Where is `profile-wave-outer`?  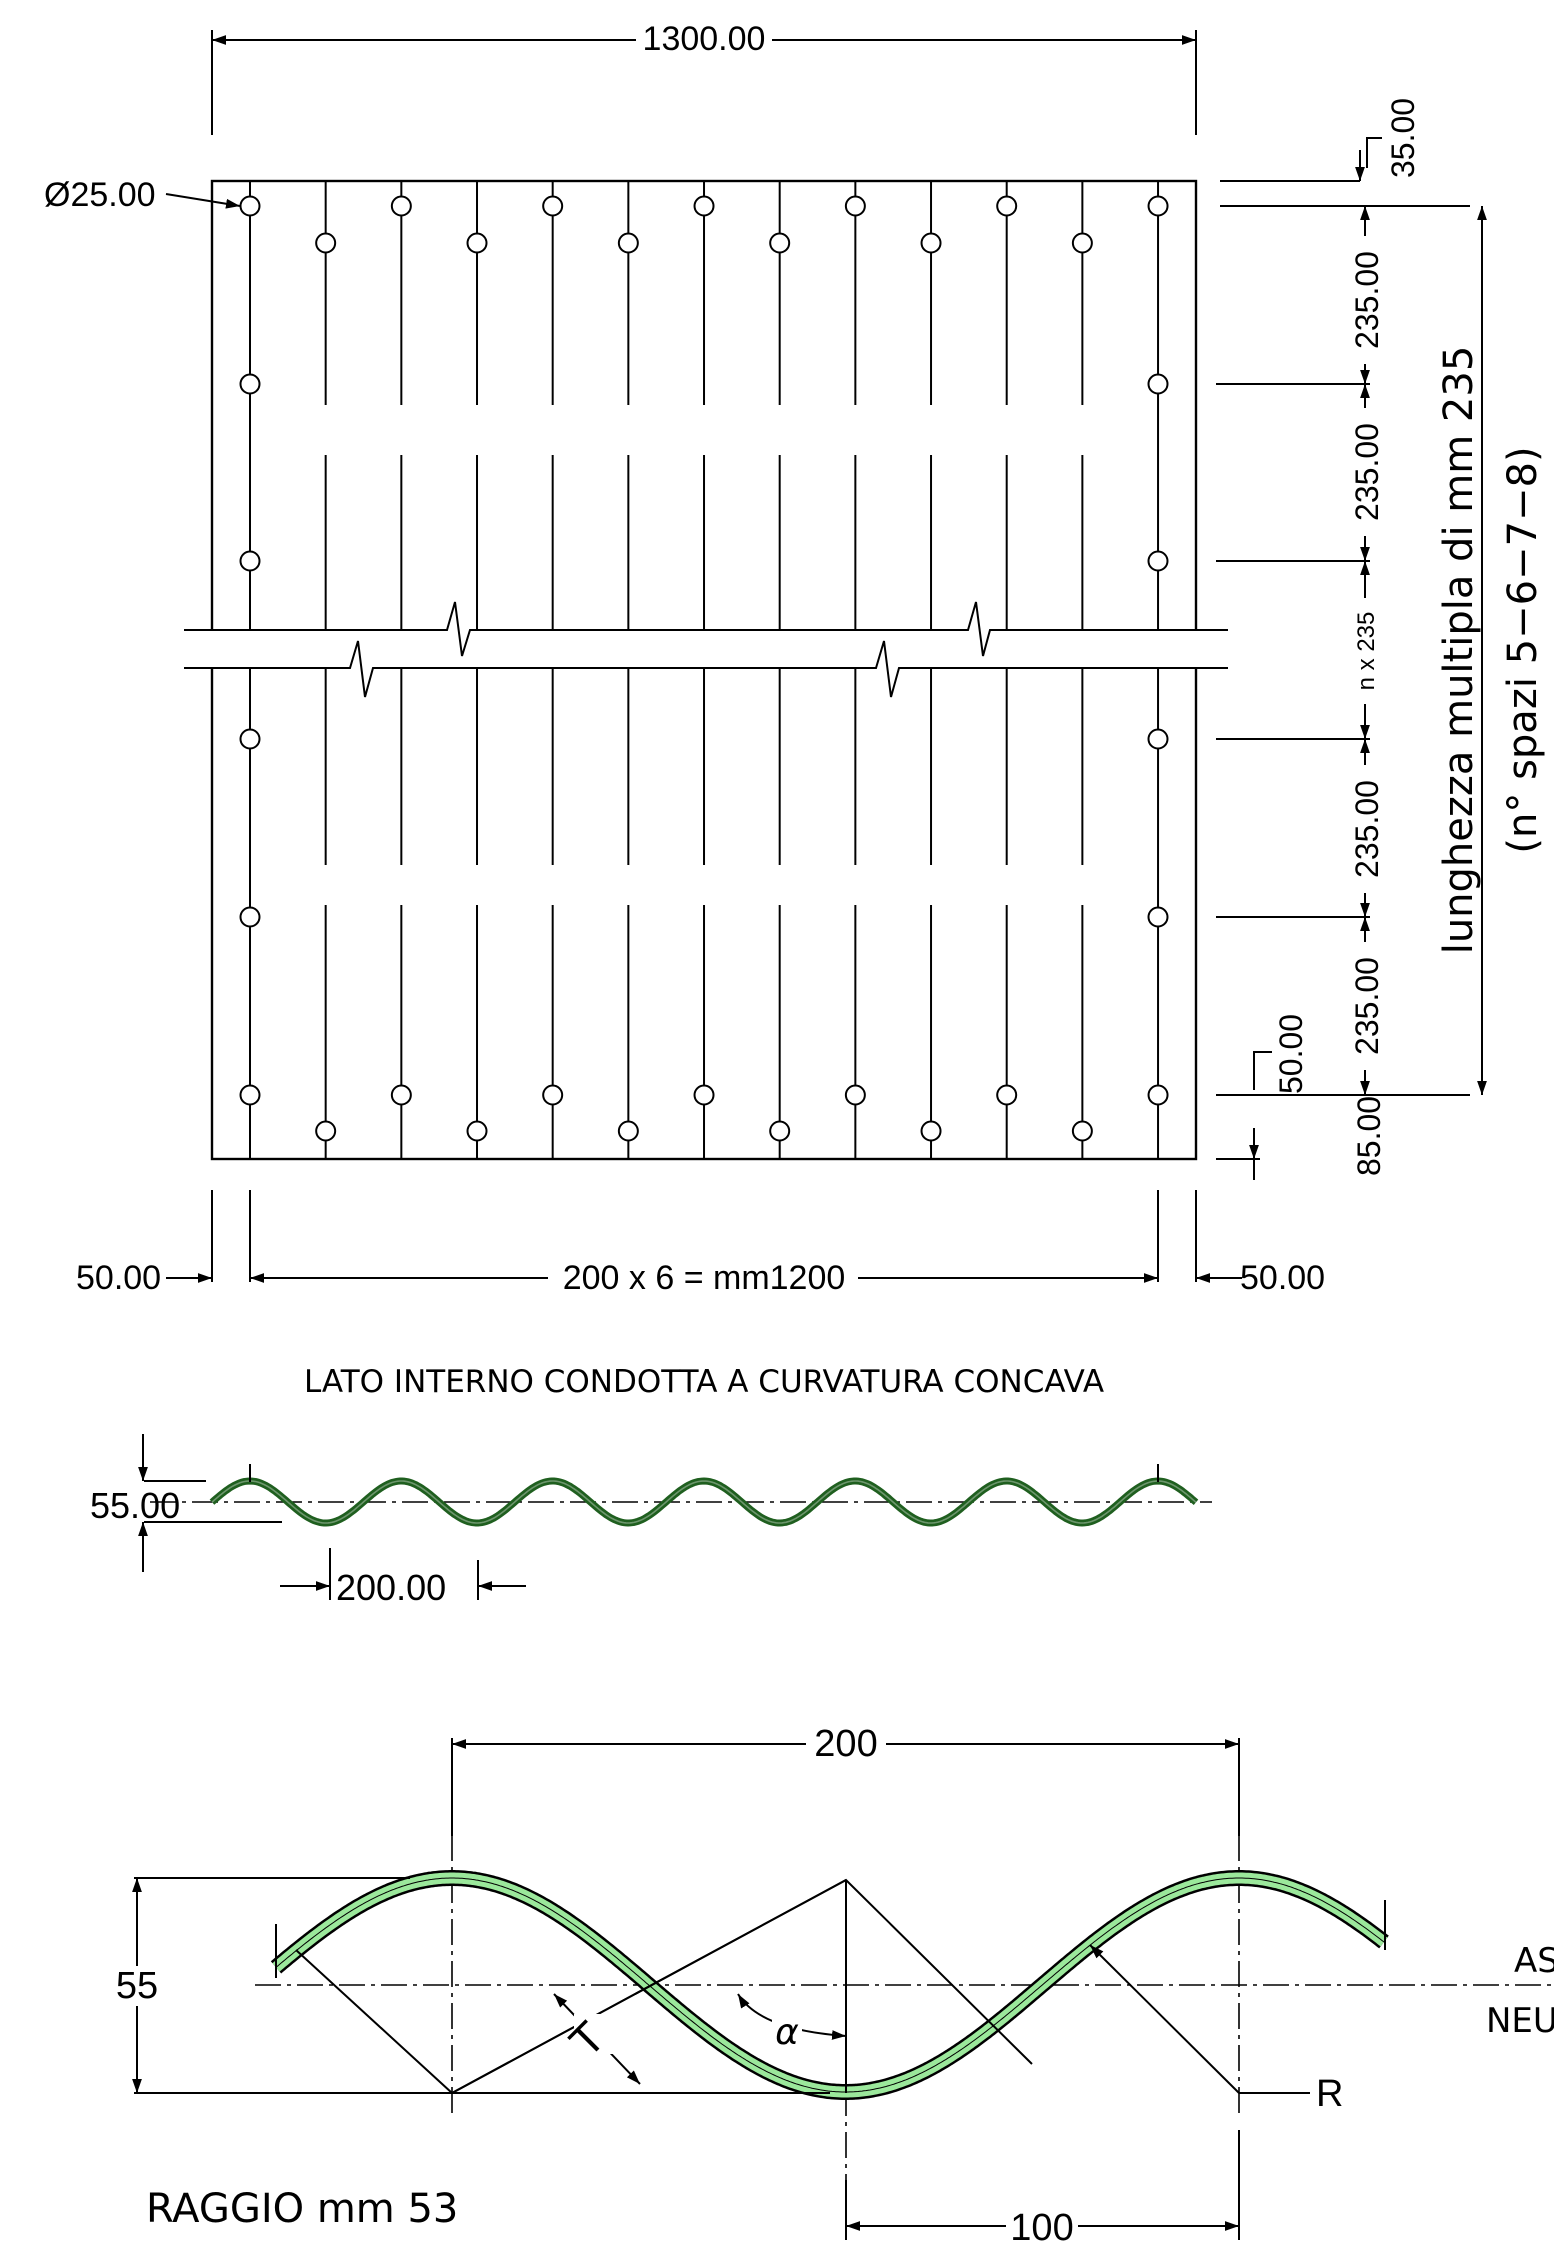 profile-wave-outer is located at coordinates (704, 1502).